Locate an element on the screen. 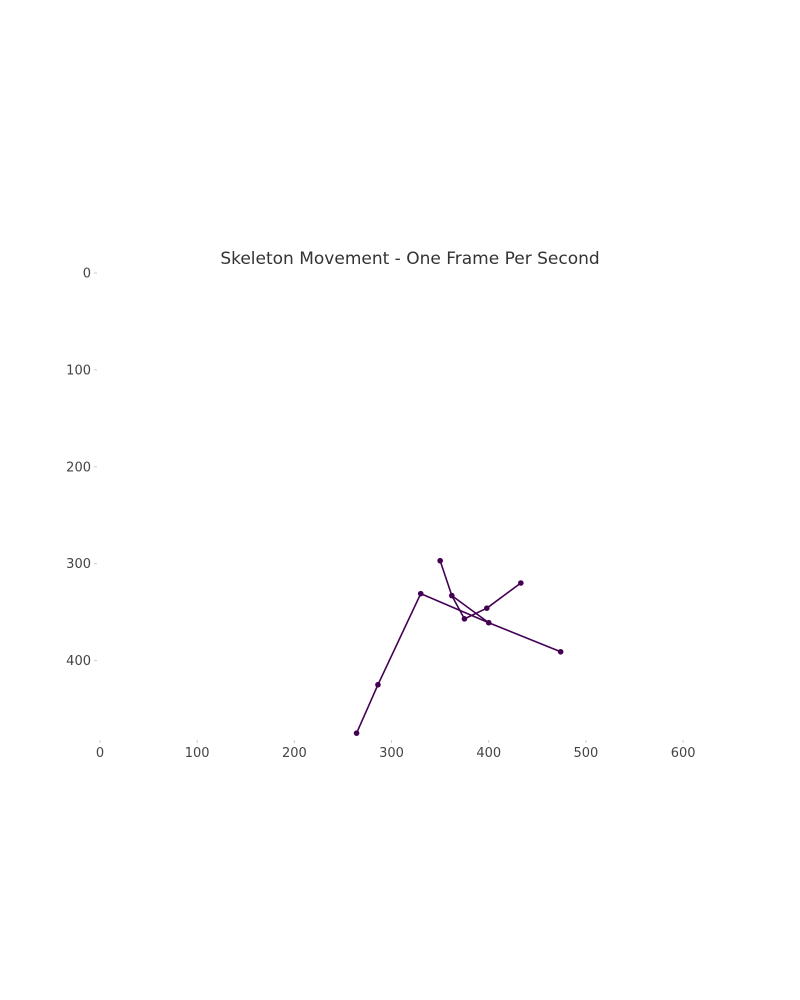  x-tick-label: 0 is located at coordinates (100, 753).